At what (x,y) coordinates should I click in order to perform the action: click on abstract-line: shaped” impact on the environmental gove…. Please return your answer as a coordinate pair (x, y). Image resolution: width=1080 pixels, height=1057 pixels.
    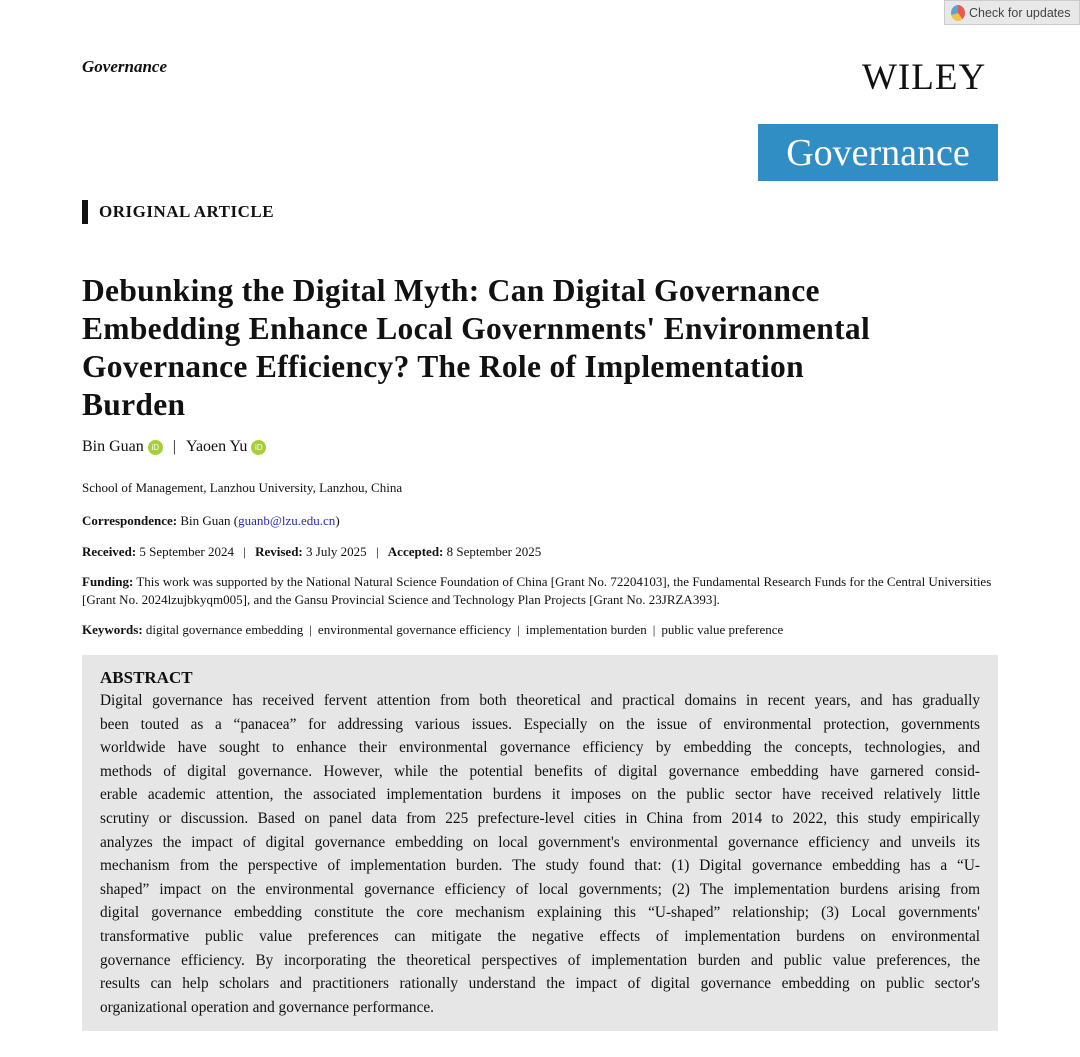
    Looking at the image, I should click on (540, 889).